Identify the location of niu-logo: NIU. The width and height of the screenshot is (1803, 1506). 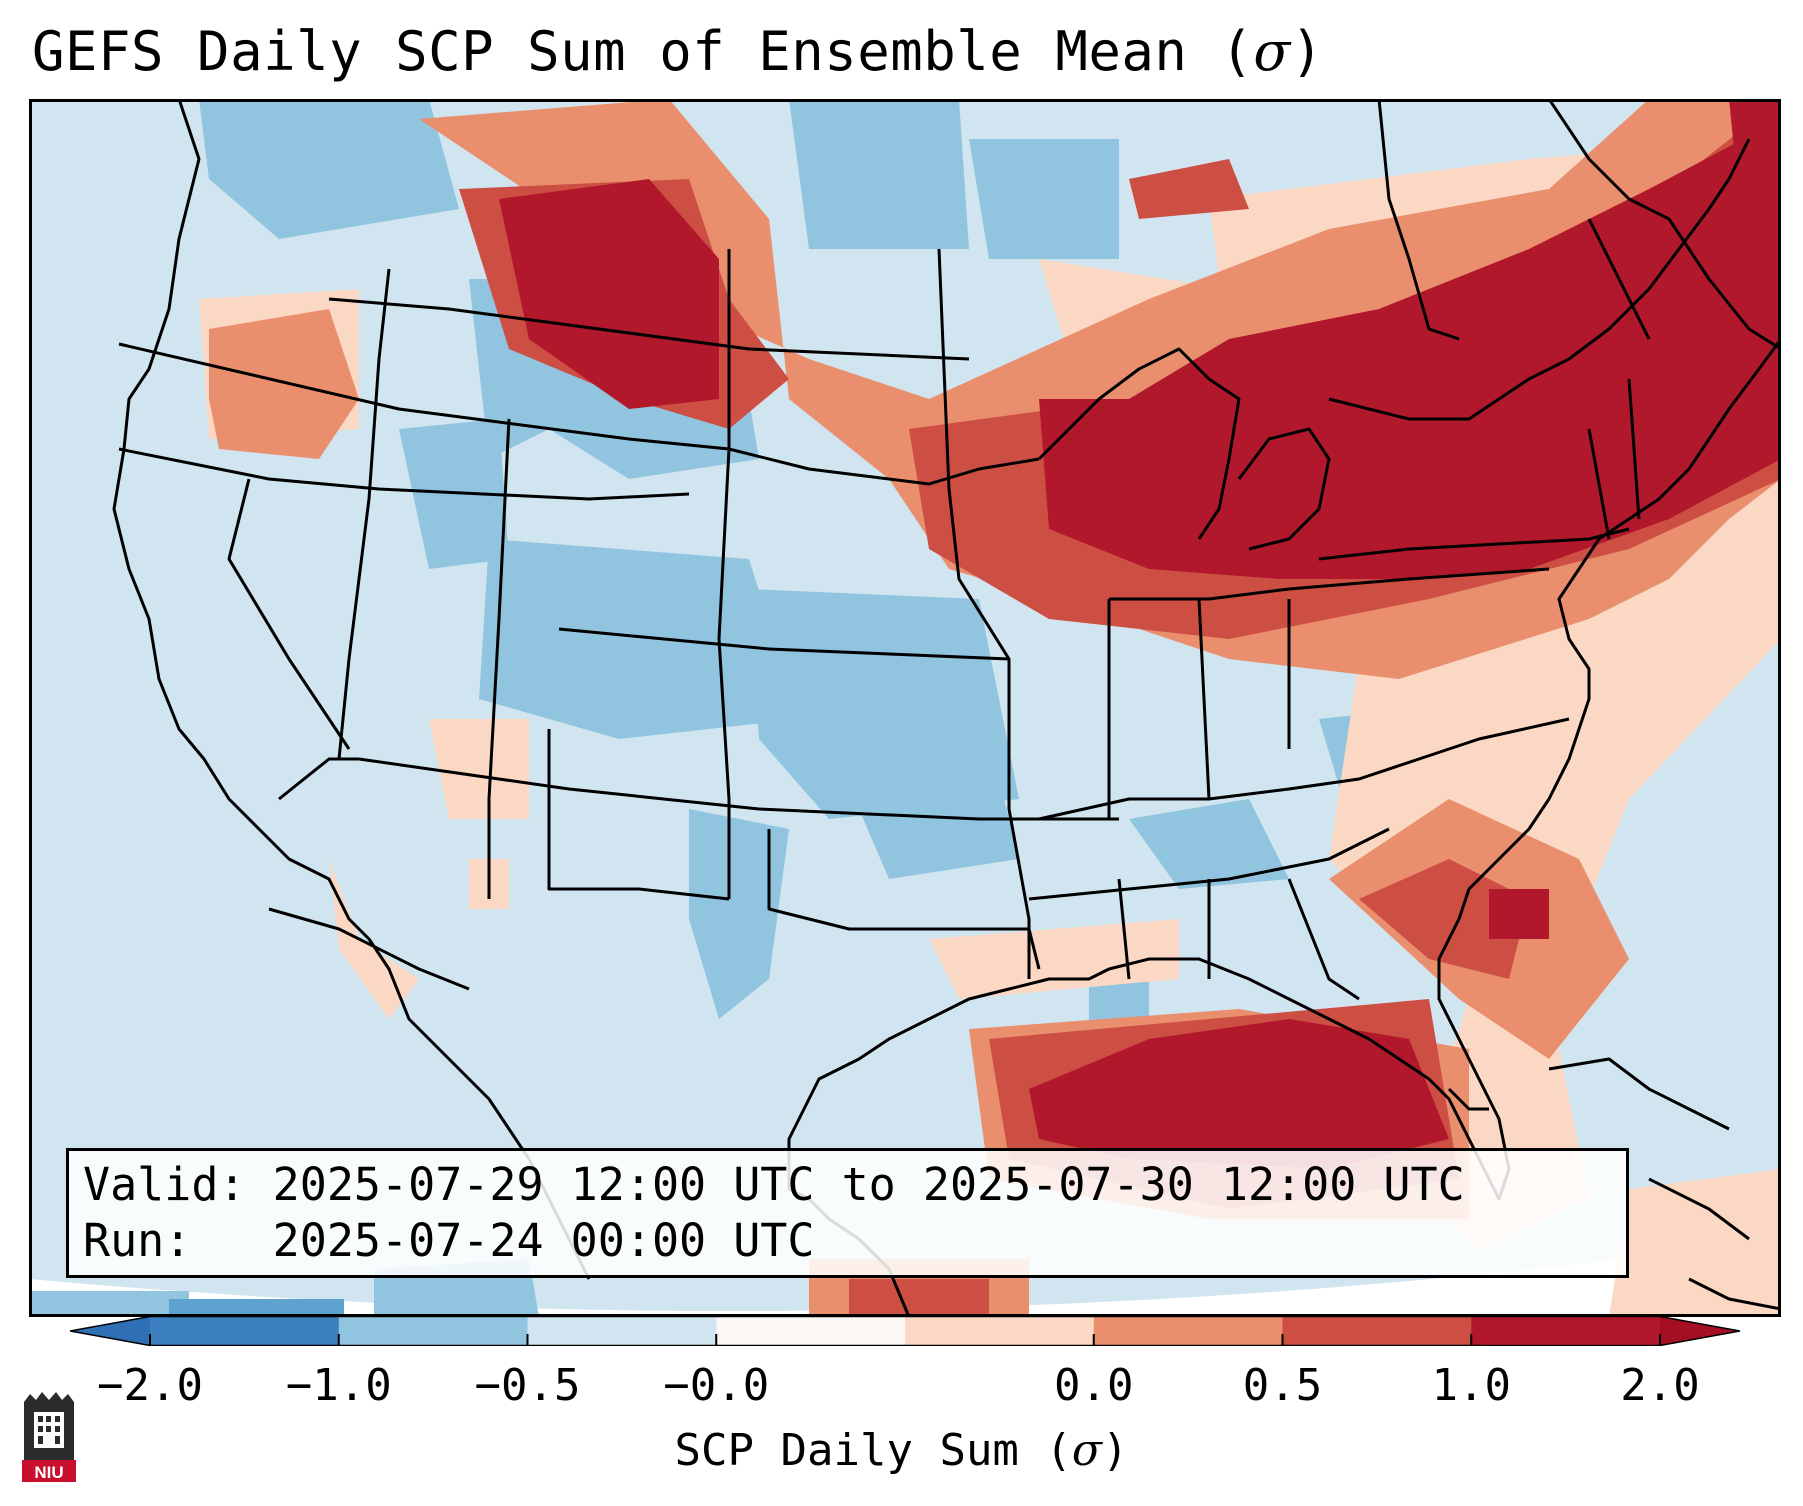
(49, 1437).